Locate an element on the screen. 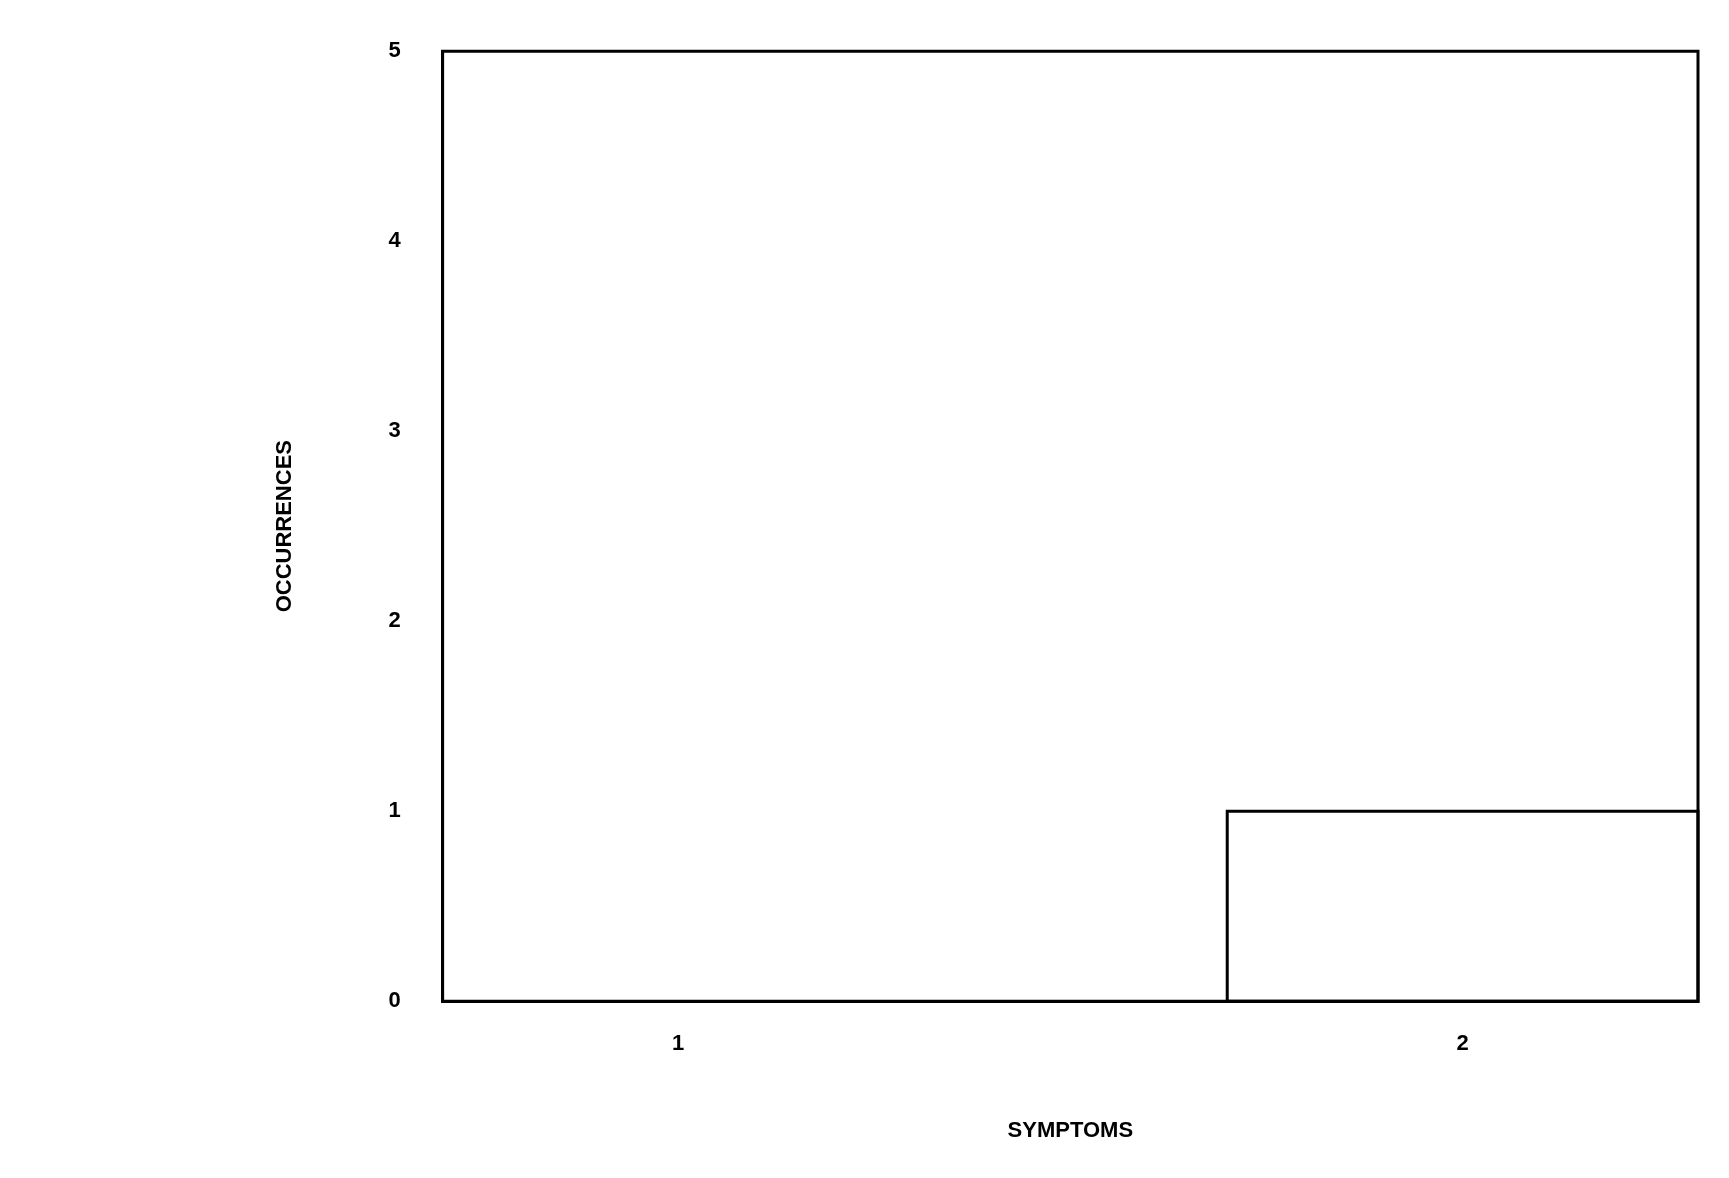 The width and height of the screenshot is (1729, 1178). y-tick-label: 0 is located at coordinates (394, 1000).